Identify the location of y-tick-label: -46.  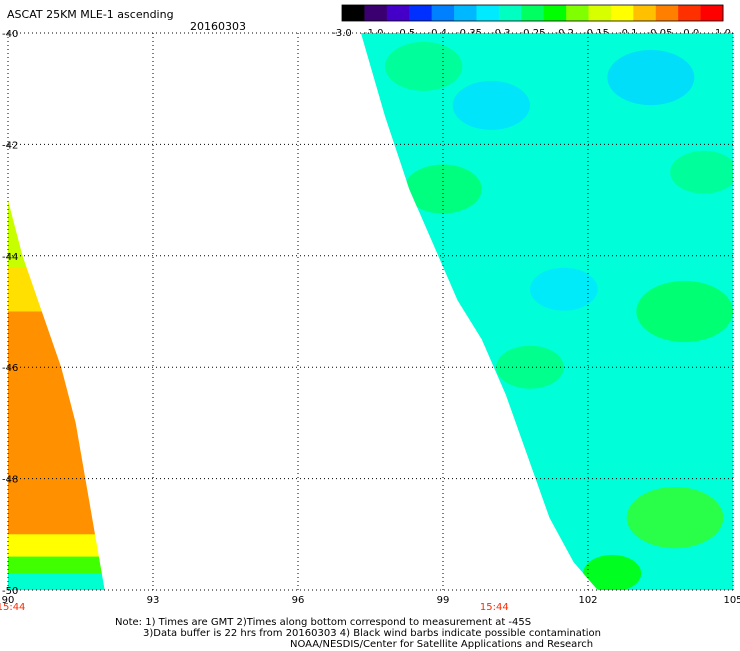
(10, 368).